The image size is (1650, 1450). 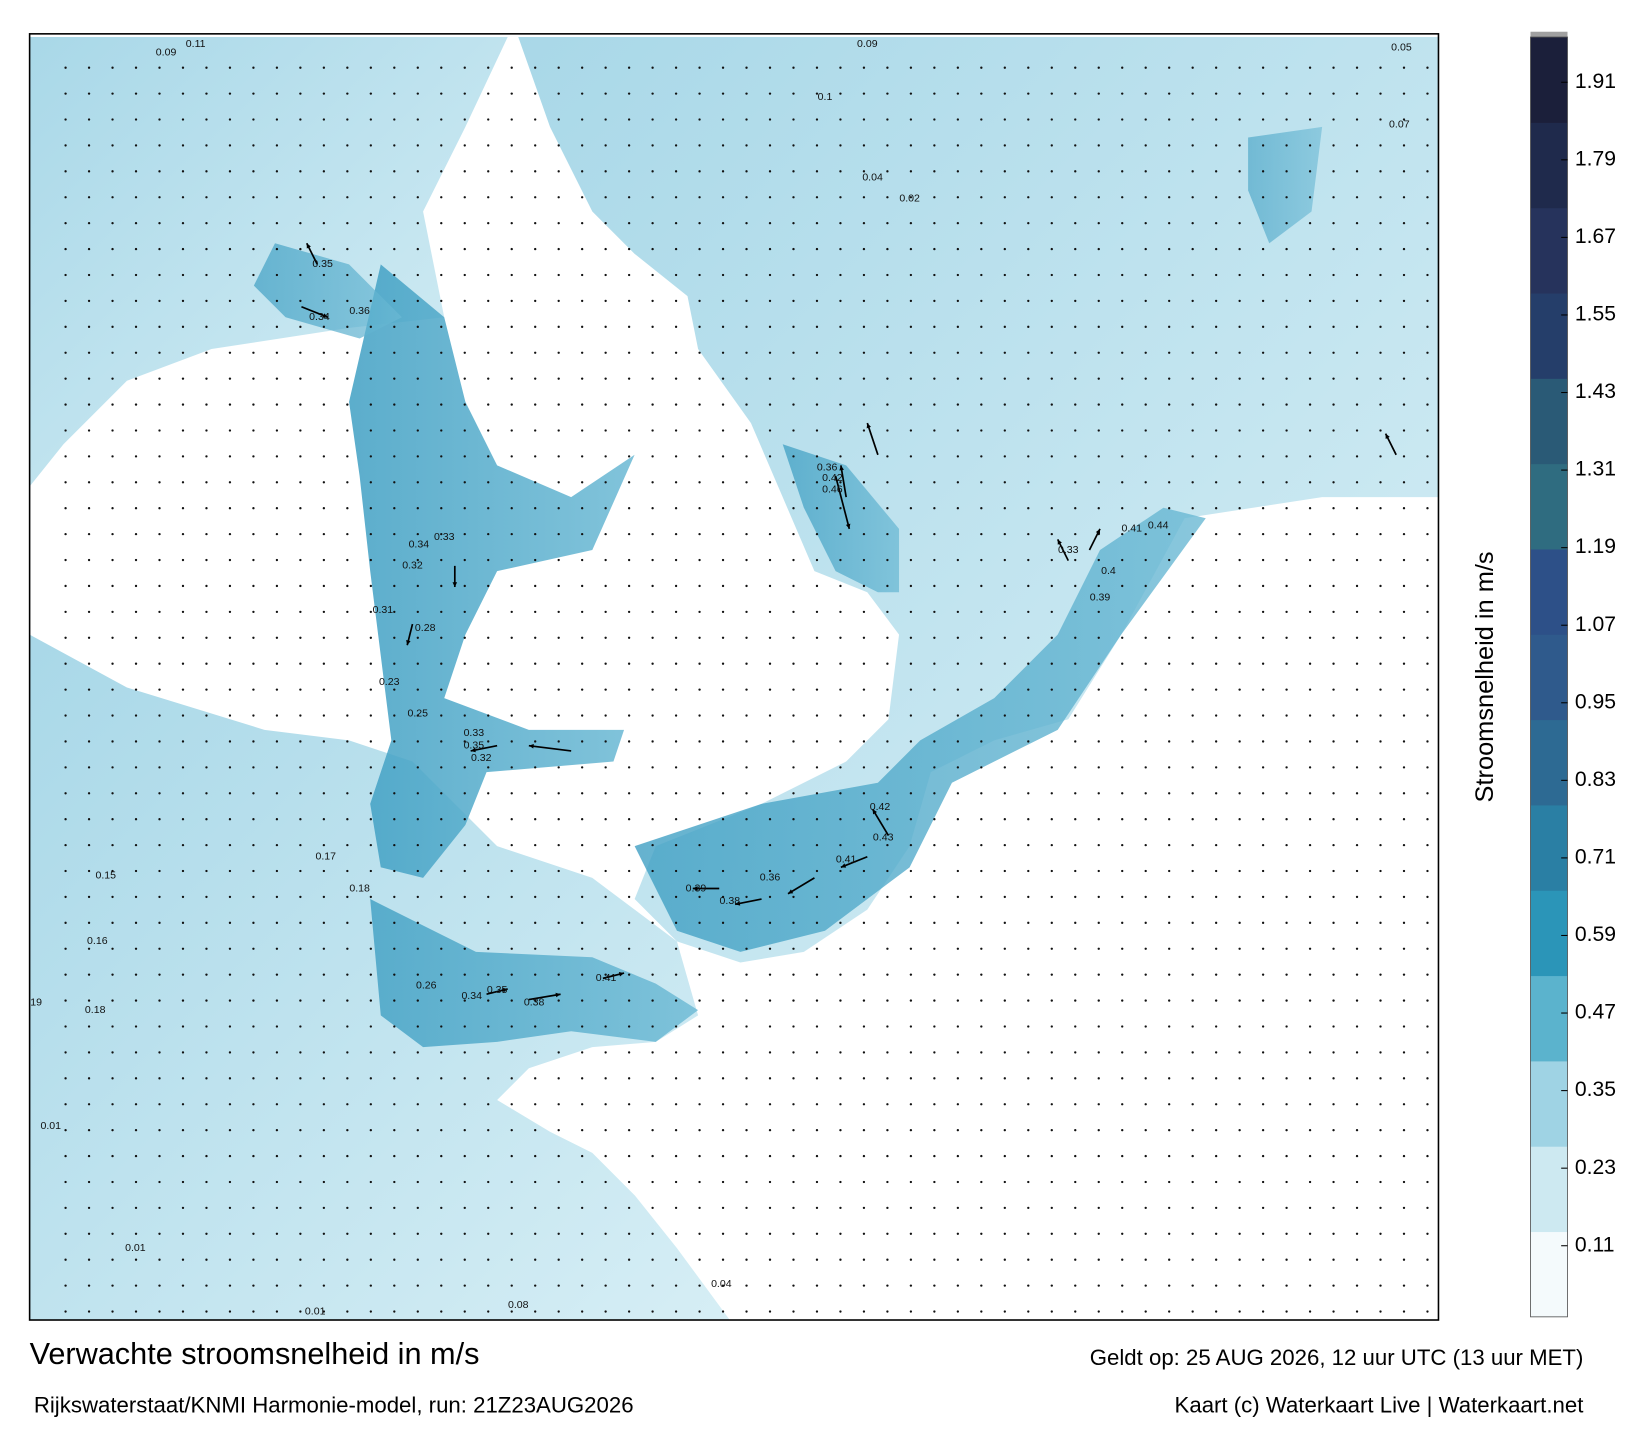 What do you see at coordinates (1549, 250) in the screenshot?
I see `colorbar-band` at bounding box center [1549, 250].